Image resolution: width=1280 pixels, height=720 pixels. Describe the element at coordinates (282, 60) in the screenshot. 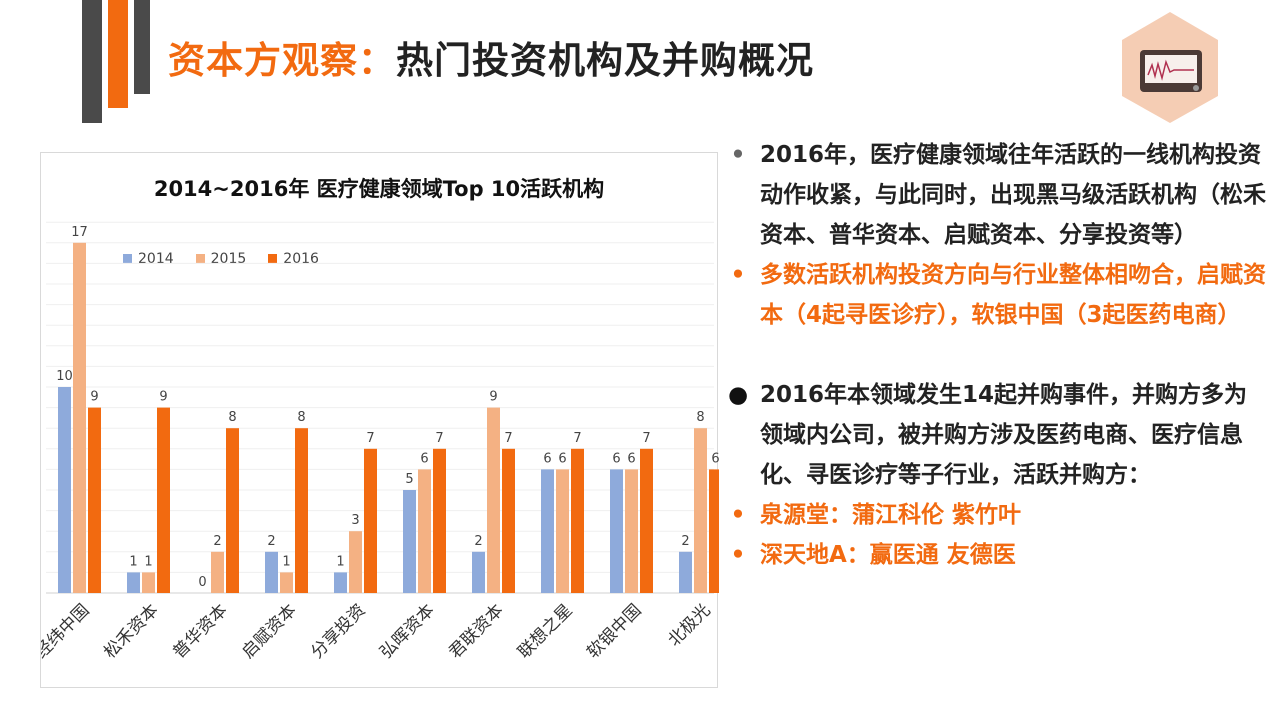

I see `title-prefix: 资本方观察：` at that location.